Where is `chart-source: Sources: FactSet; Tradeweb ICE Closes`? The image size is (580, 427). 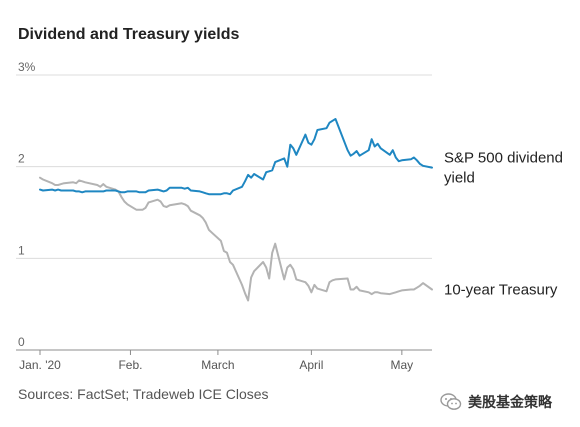
chart-source: Sources: FactSet; Tradeweb ICE Closes is located at coordinates (143, 394).